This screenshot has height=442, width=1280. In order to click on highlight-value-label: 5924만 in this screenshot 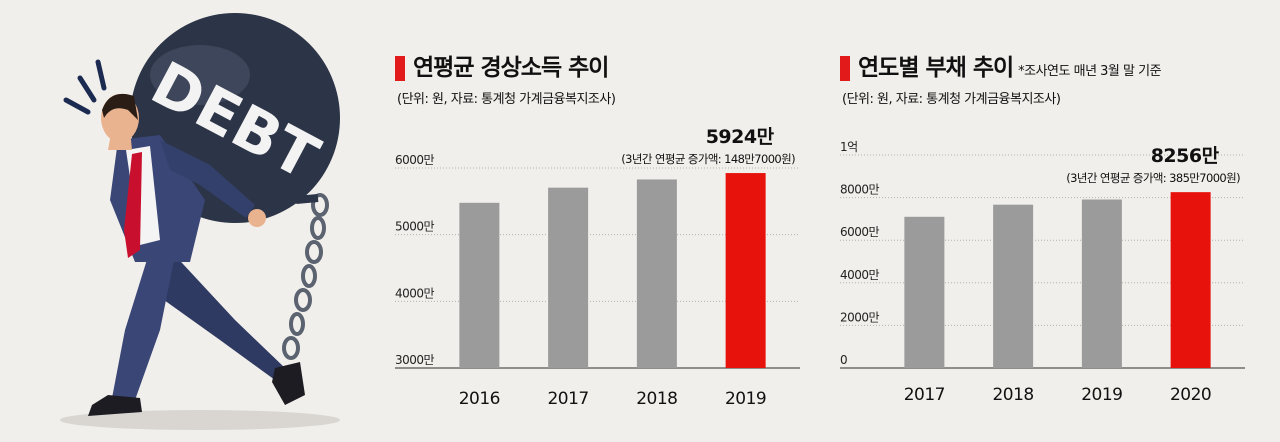, I will do `click(740, 137)`.